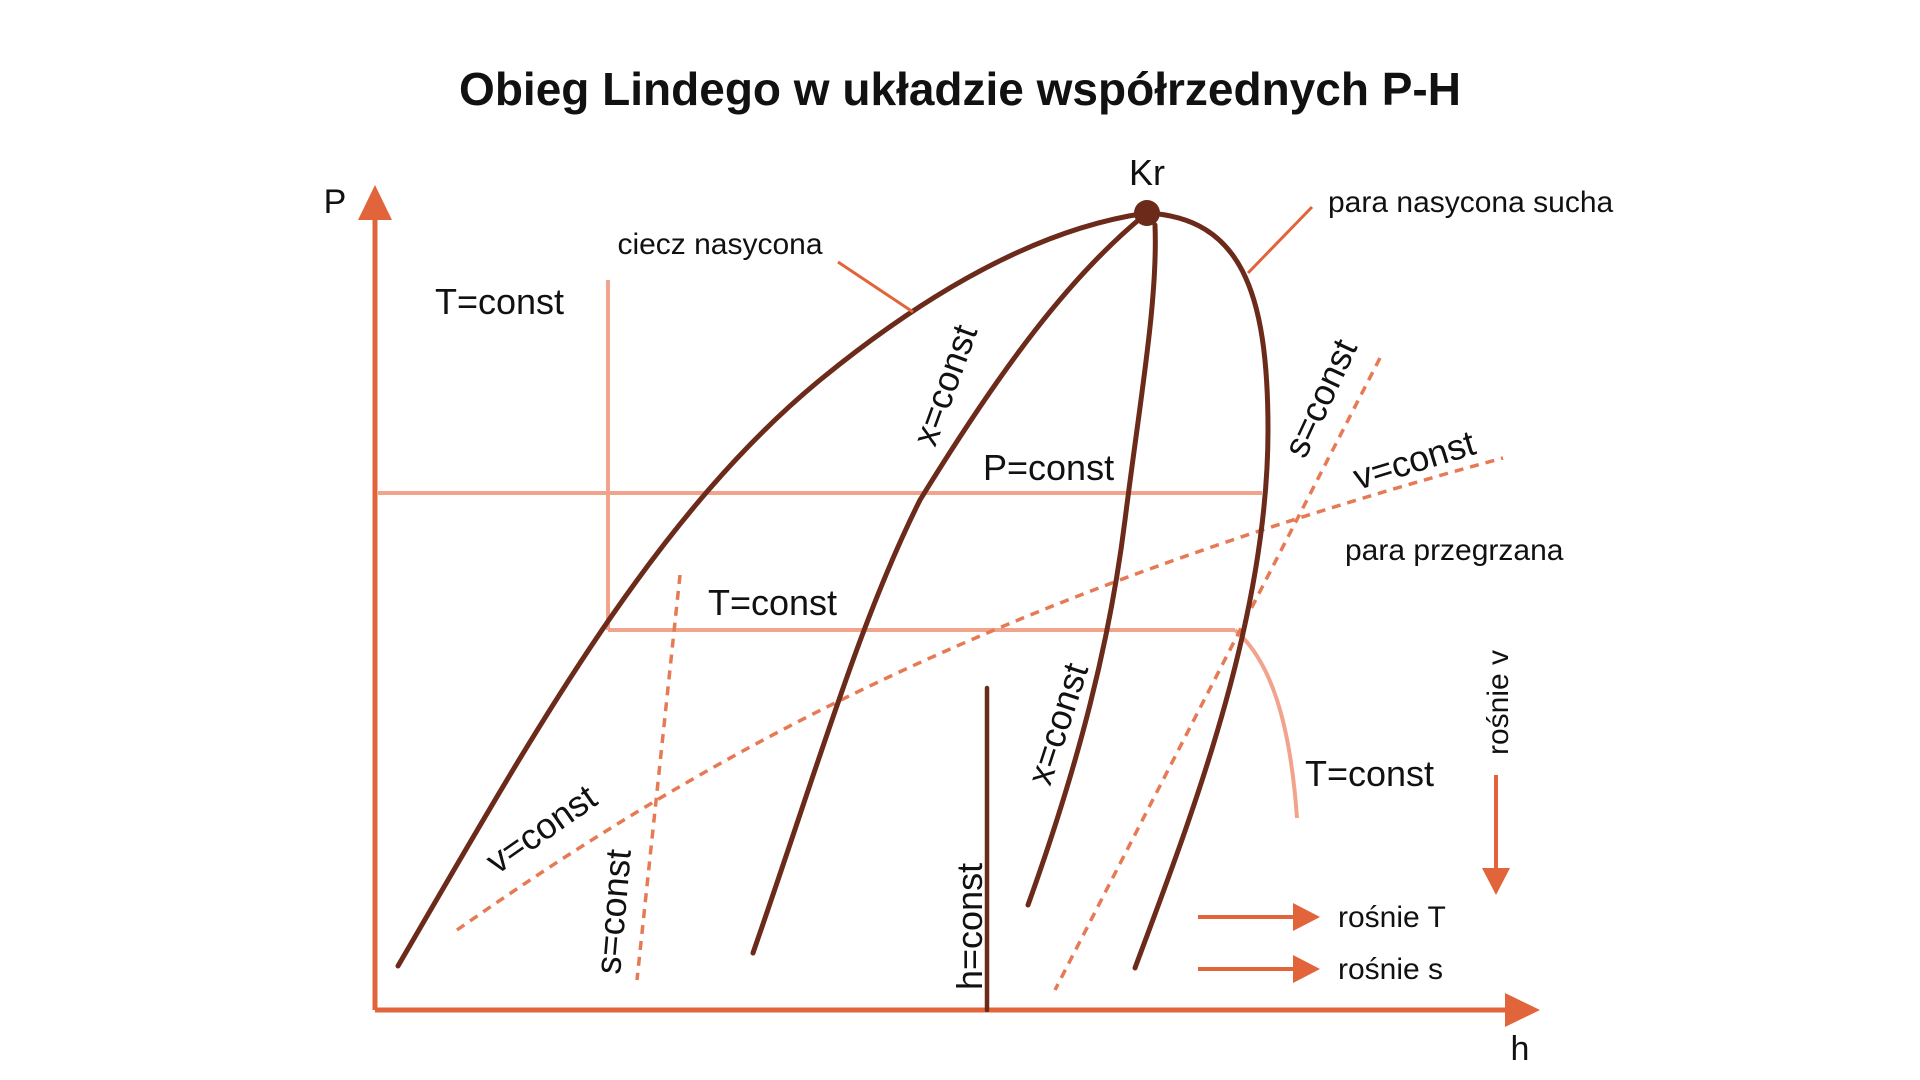  Describe the element at coordinates (1454, 550) in the screenshot. I see `superheated-vapor-label: para przegrzana` at that location.